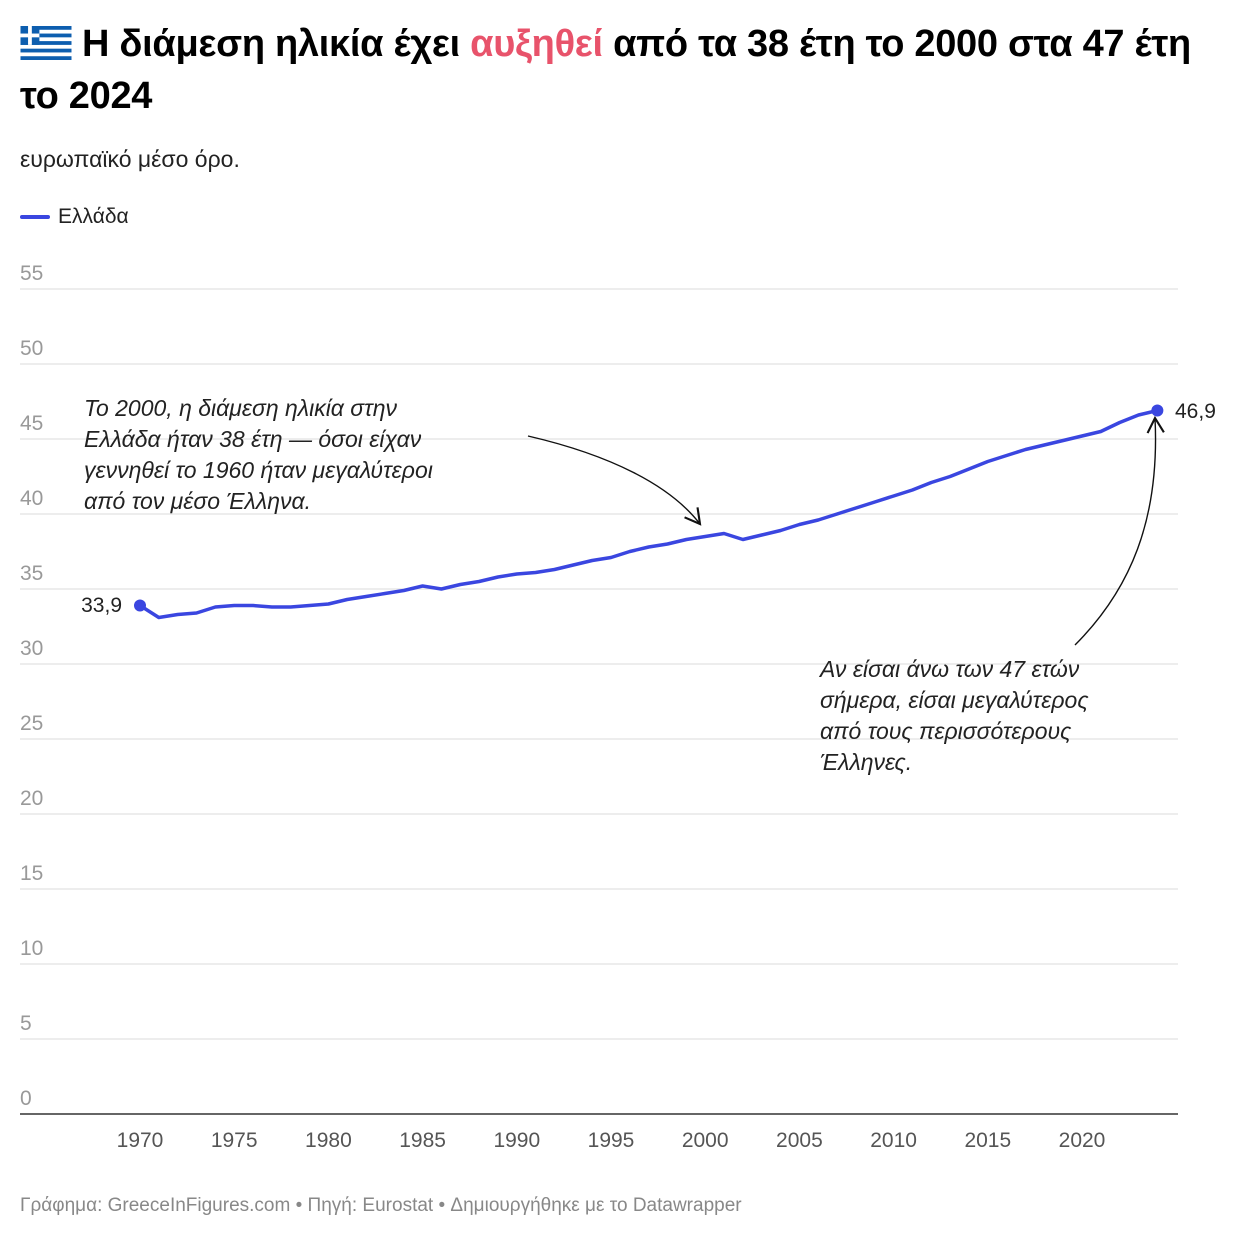  What do you see at coordinates (26, 1098) in the screenshot?
I see `y-tick-label: 0` at bounding box center [26, 1098].